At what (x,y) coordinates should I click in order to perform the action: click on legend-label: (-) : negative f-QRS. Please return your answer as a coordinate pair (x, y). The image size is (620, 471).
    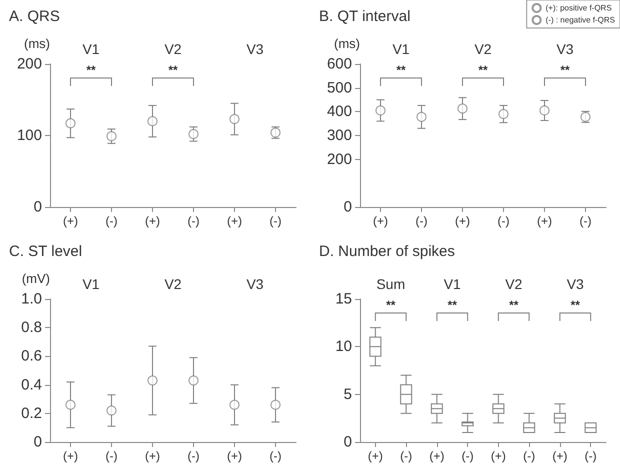
    Looking at the image, I should click on (581, 20).